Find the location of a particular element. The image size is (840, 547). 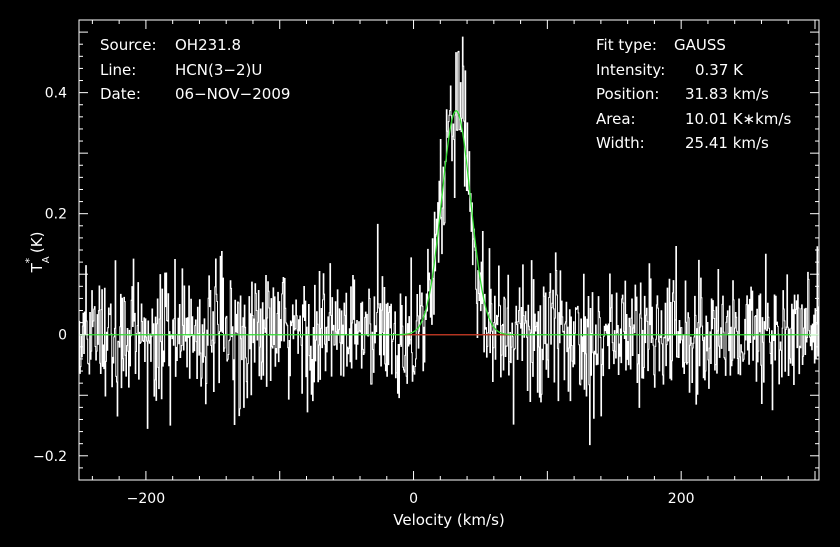

position-value: 31.83 km/s is located at coordinates (727, 94).